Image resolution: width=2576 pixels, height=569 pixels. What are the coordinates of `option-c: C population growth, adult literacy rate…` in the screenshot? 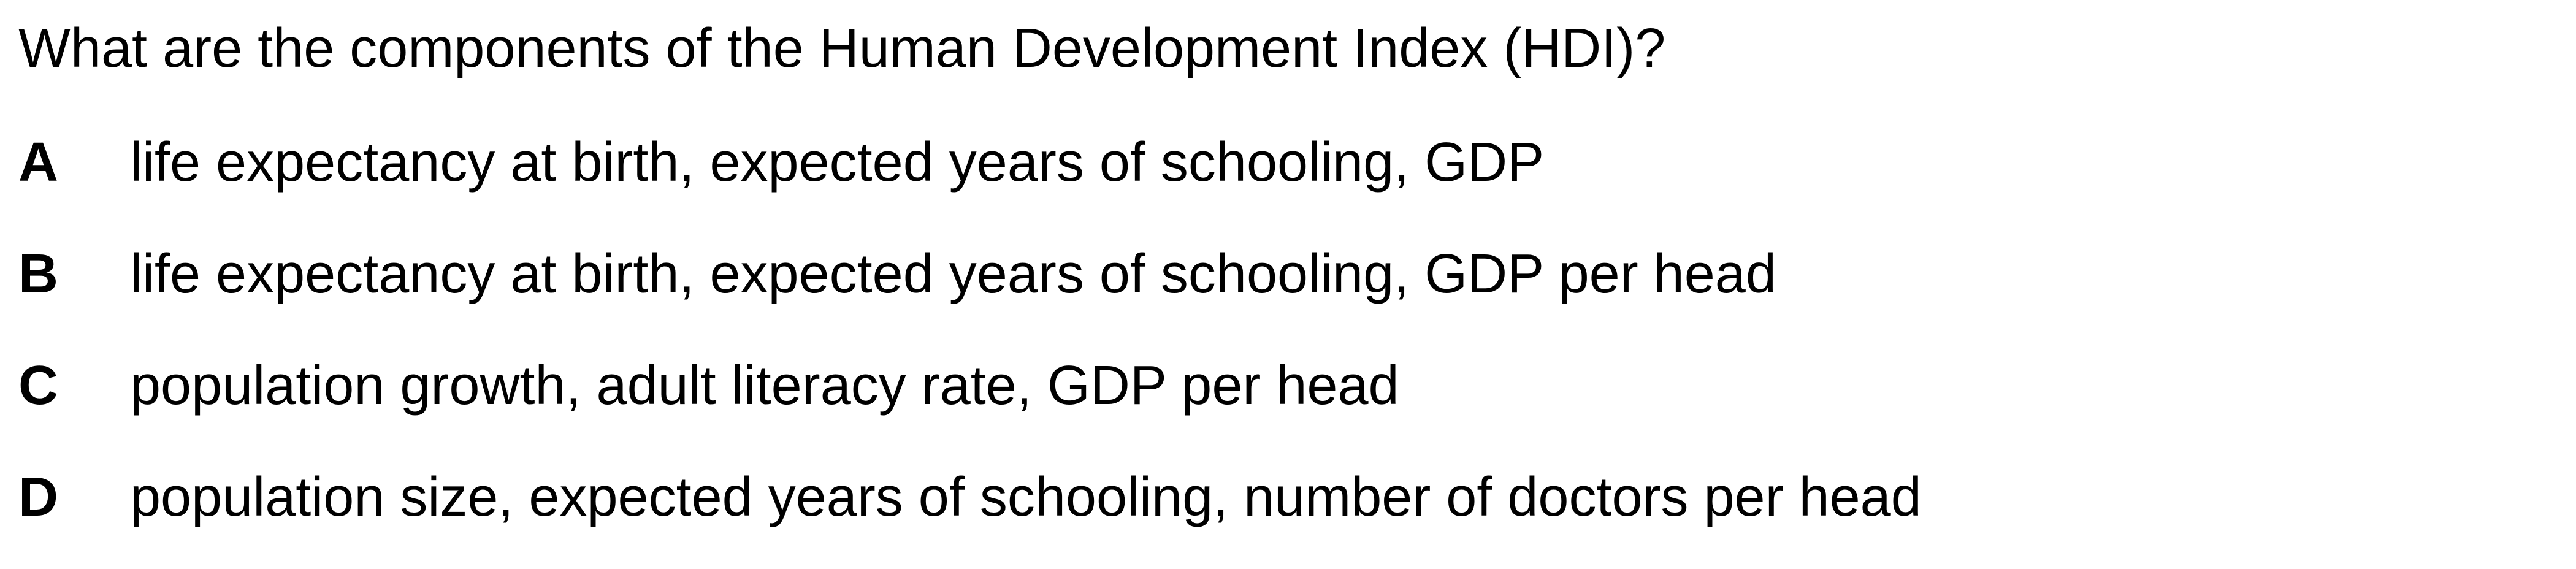 It's located at (970, 401).